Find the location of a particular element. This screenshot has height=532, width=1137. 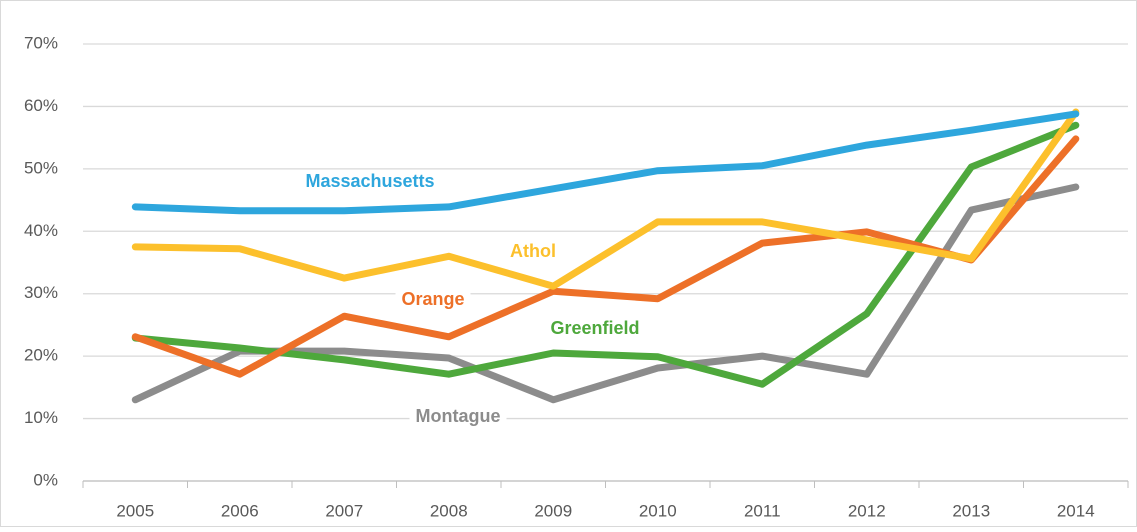

y-tick-label: 10% is located at coordinates (41, 417).